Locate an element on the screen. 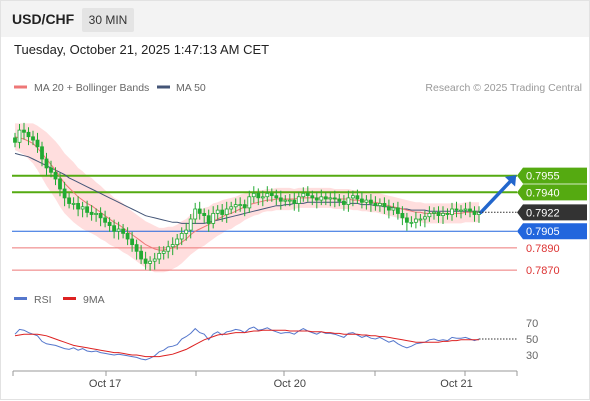  svg-text: 0.7940 is located at coordinates (543, 193).